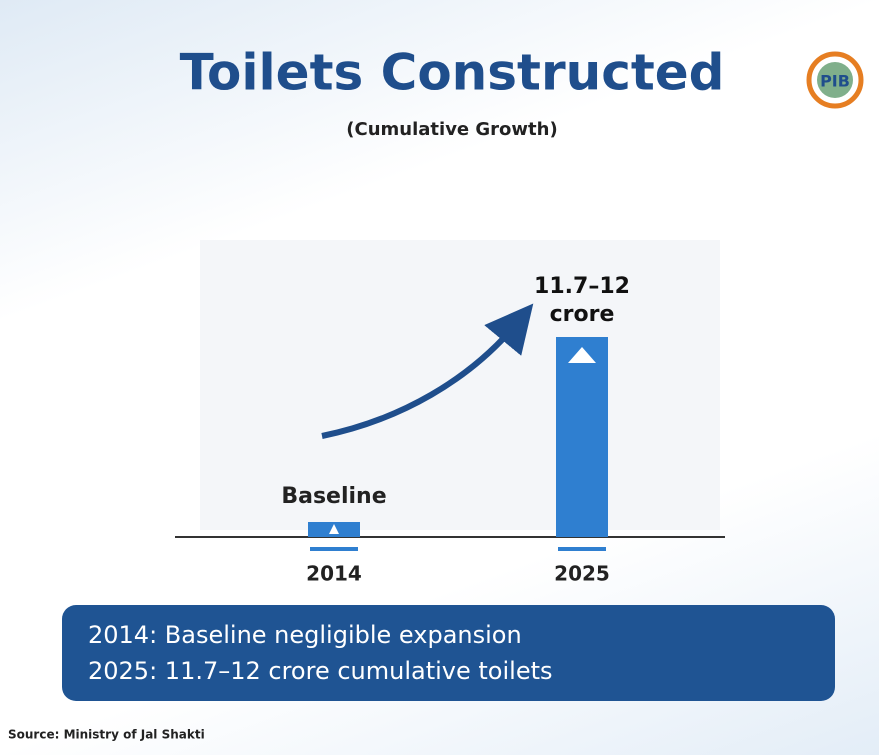 Image resolution: width=879 pixels, height=755 pixels. Describe the element at coordinates (333, 496) in the screenshot. I see `annotation: Baseline` at that location.